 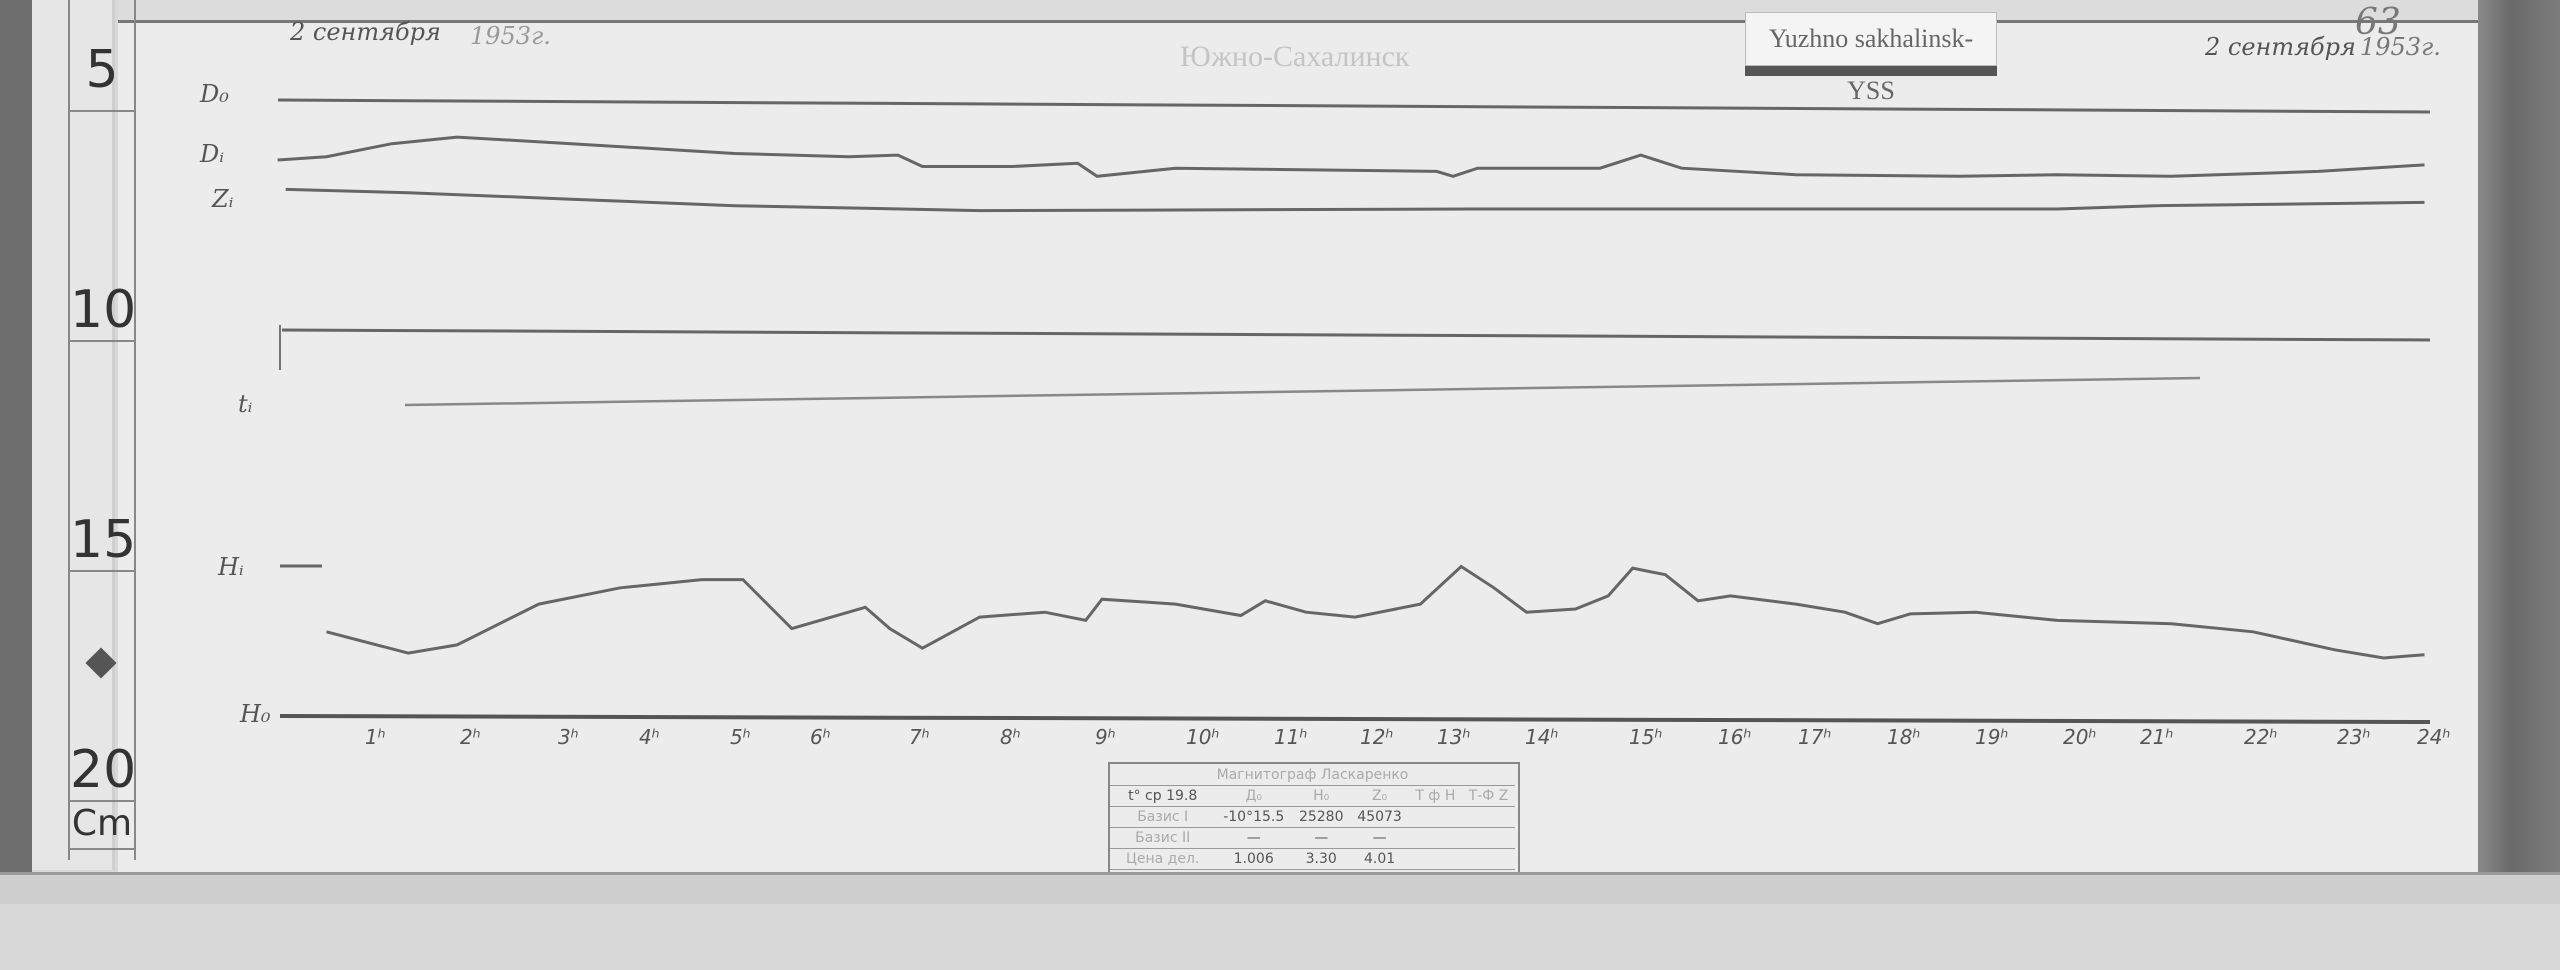 I want to click on station-label-card: Yuzhno sakhalinsk-YSS, so click(x=1871, y=58).